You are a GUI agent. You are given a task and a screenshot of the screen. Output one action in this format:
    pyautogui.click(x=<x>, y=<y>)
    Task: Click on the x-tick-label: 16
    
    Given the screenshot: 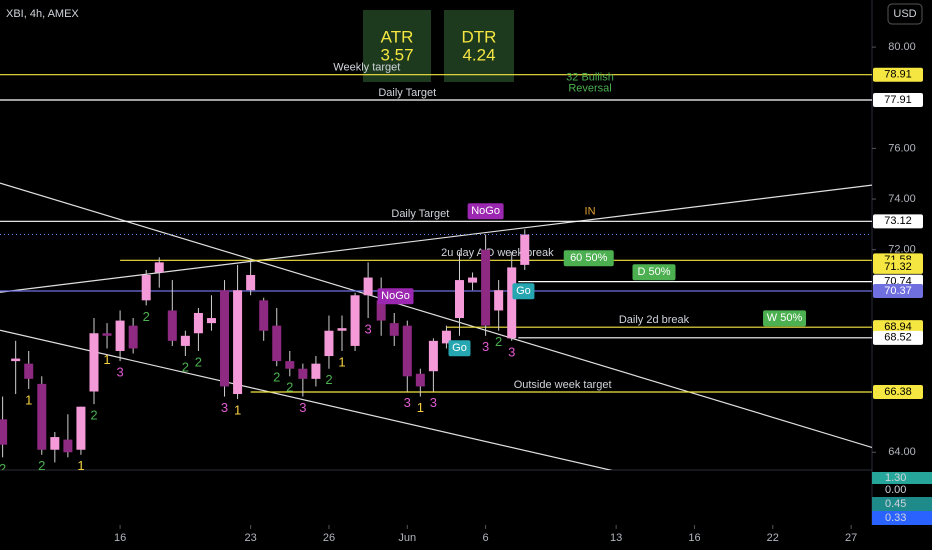 What is the action you would take?
    pyautogui.click(x=694, y=538)
    